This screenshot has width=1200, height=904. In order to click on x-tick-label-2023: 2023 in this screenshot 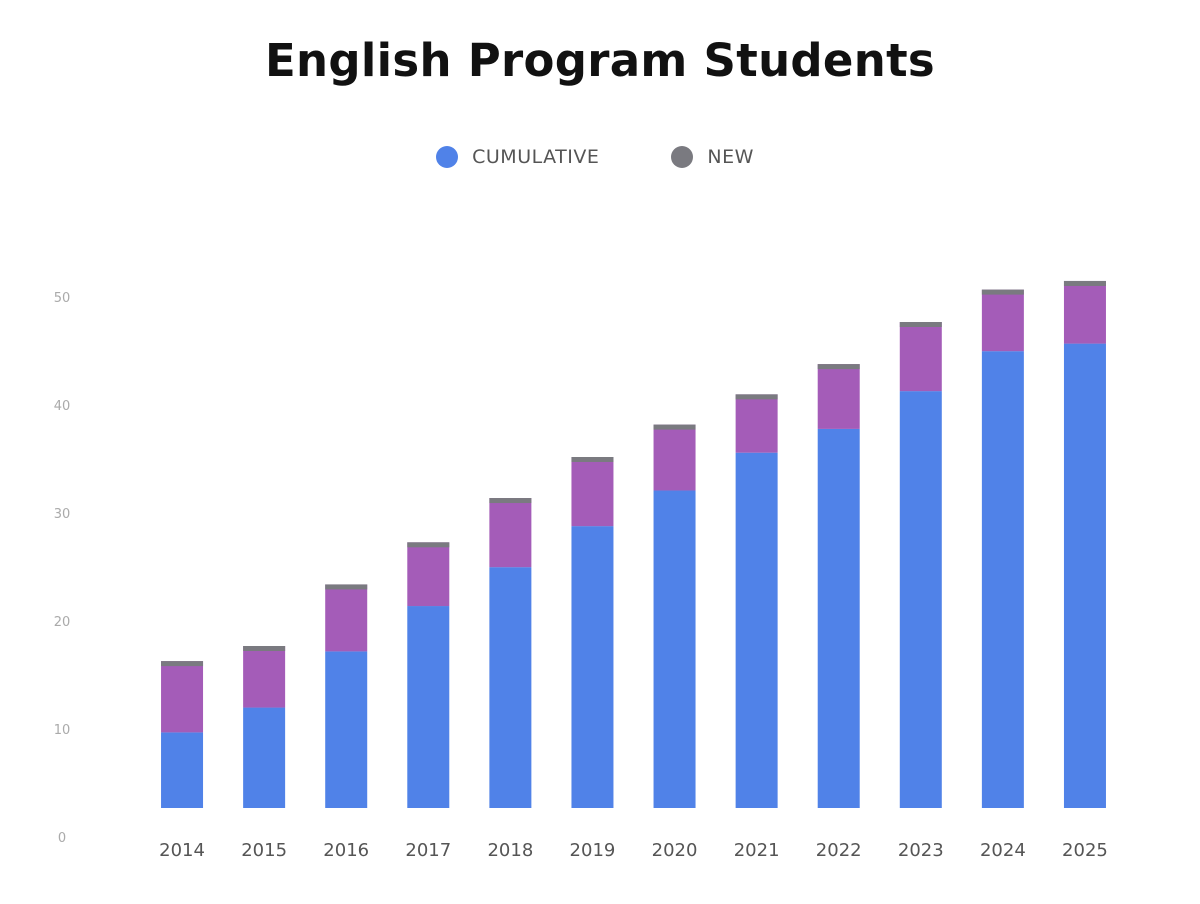, I will do `click(921, 850)`.